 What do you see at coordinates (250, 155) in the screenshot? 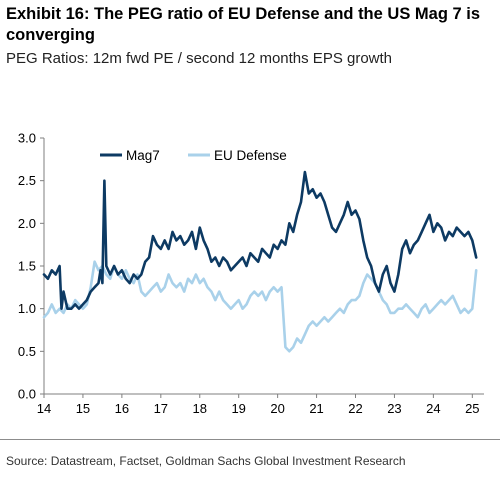
I see `legend-label-eu-defense: EU Defense` at bounding box center [250, 155].